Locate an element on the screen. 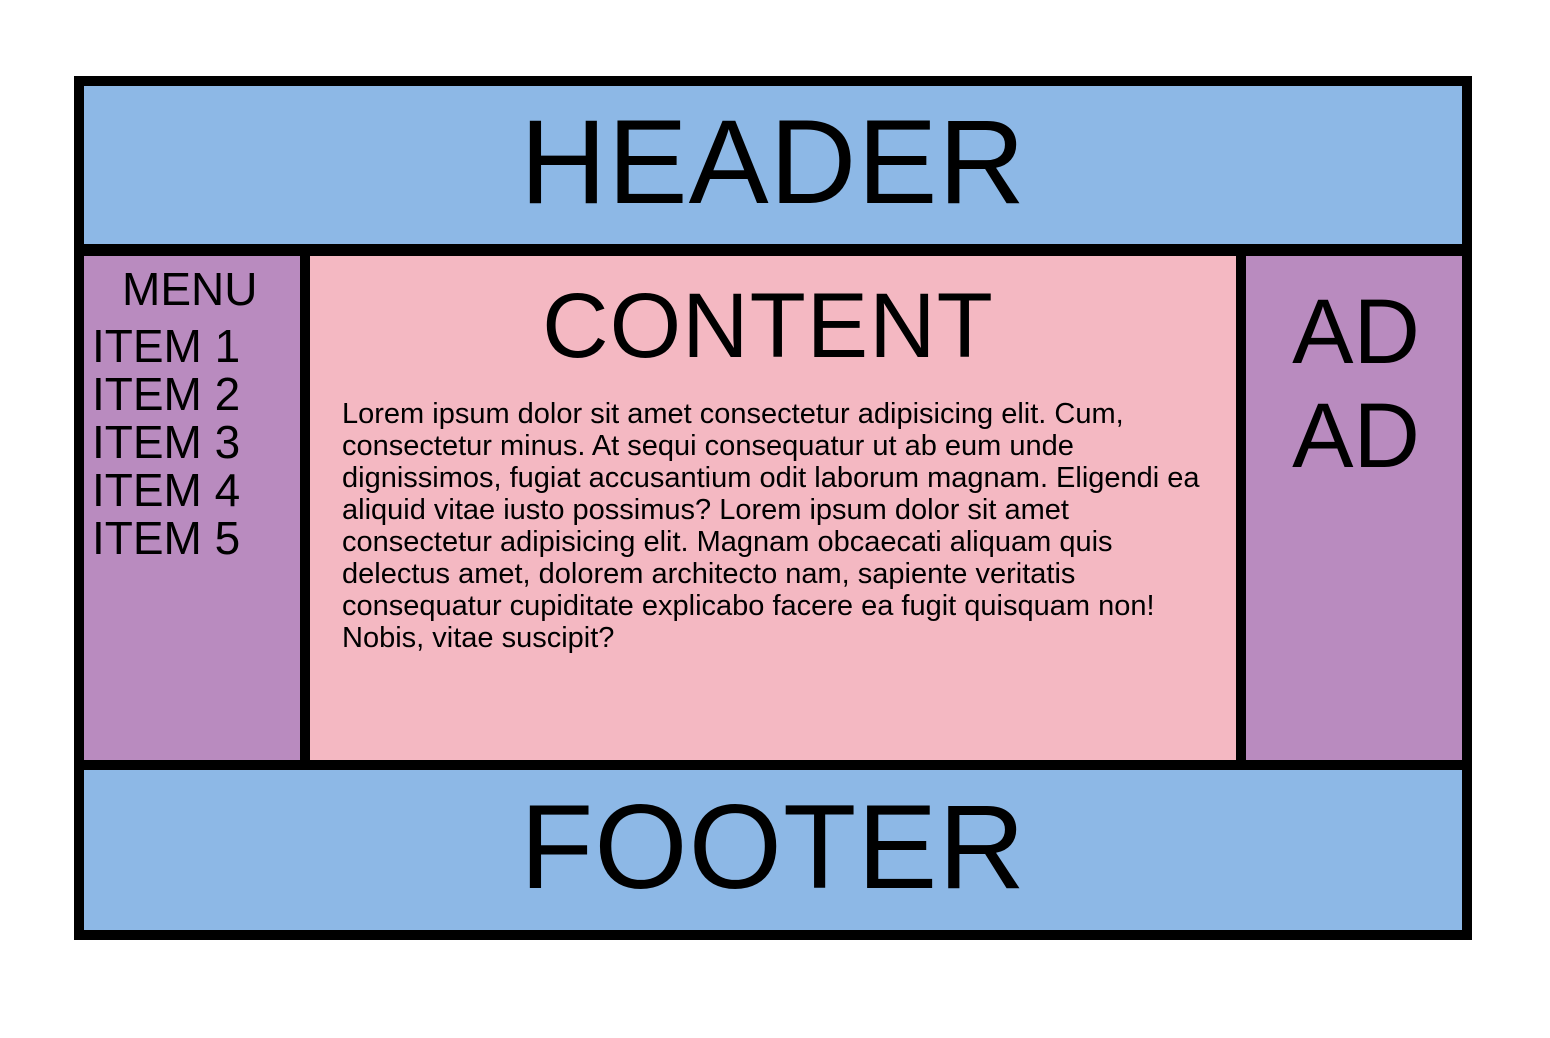 The height and width of the screenshot is (1038, 1550). menu-sidebar: MENU ITEM 1 ITEM 2 ITEM 3 ITEM 4 ITEM 5 is located at coordinates (192, 508).